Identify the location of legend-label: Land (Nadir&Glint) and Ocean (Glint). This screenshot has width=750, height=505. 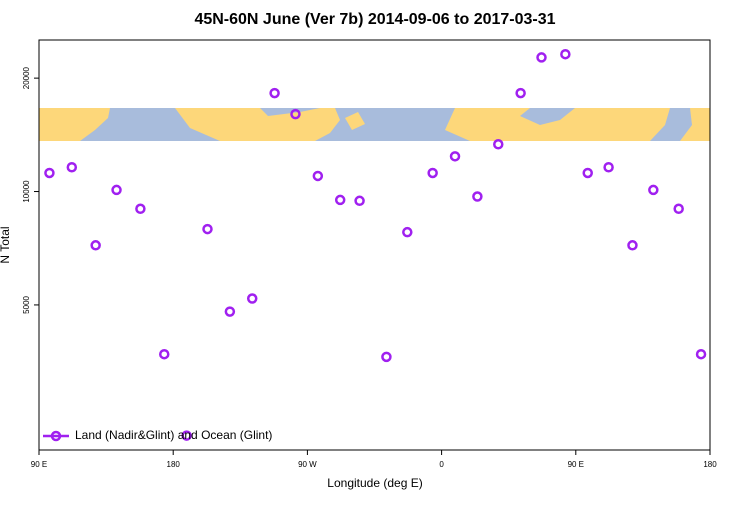
(173, 435).